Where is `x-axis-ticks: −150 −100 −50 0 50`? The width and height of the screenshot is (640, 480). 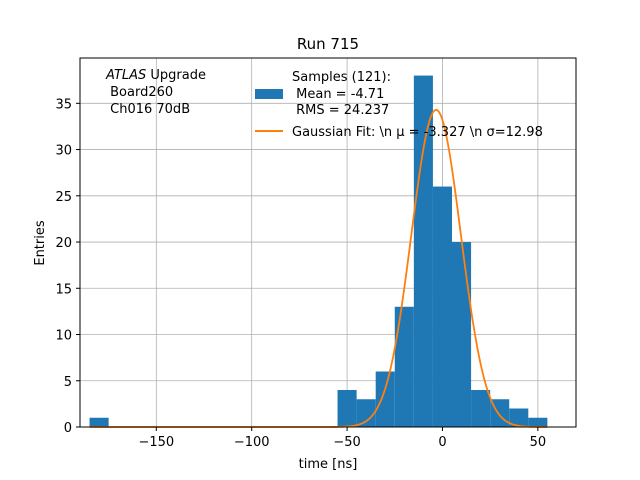
x-axis-ticks: −150 −100 −50 0 50 is located at coordinates (342, 438).